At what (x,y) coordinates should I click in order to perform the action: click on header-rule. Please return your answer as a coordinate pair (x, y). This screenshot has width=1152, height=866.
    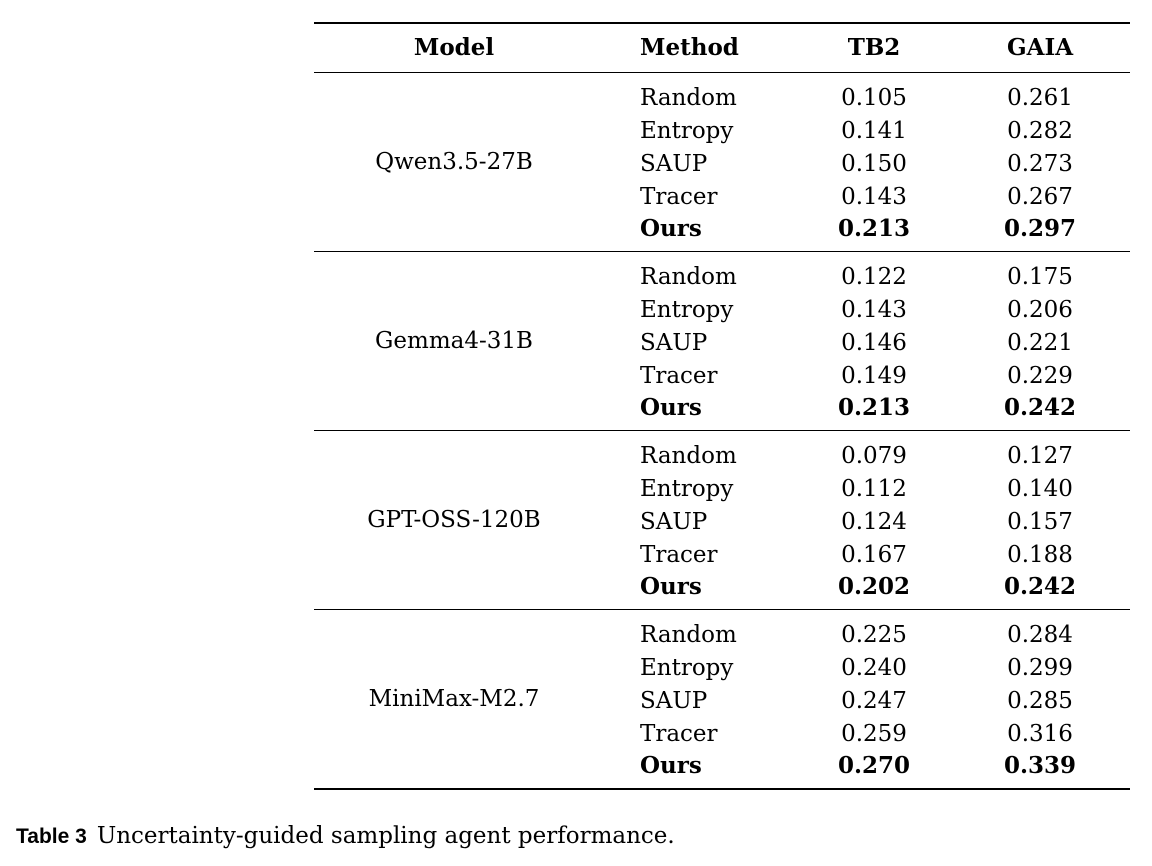
    Looking at the image, I should click on (722, 72).